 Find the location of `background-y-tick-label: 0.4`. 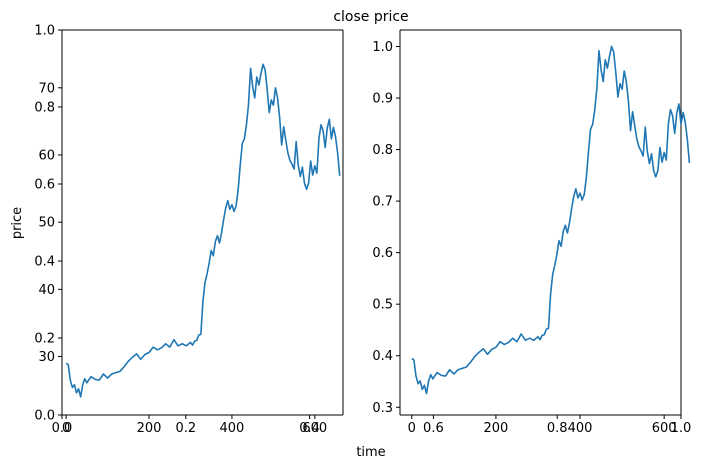

background-y-tick-label: 0.4 is located at coordinates (44, 262).